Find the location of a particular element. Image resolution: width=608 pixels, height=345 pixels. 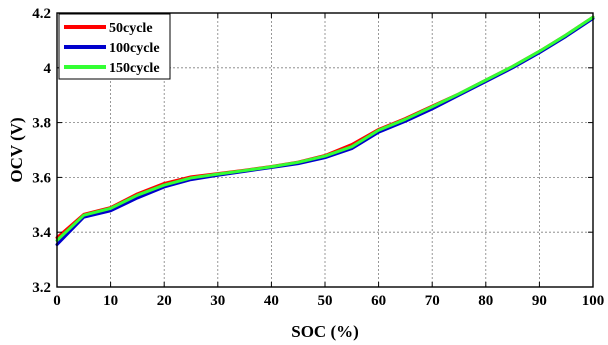

legend-label-50cycle: 50cycle is located at coordinates (131, 28).